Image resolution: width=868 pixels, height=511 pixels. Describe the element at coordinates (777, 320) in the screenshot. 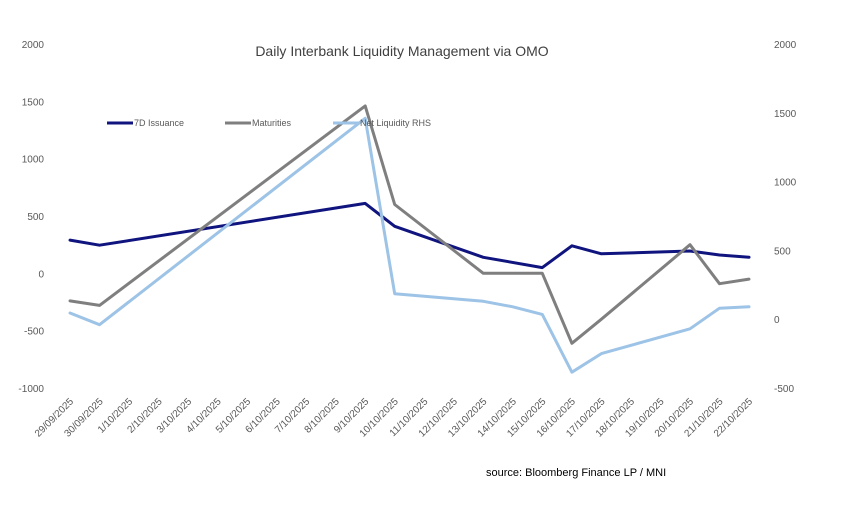

I see `y-right-tick-label: 0` at that location.